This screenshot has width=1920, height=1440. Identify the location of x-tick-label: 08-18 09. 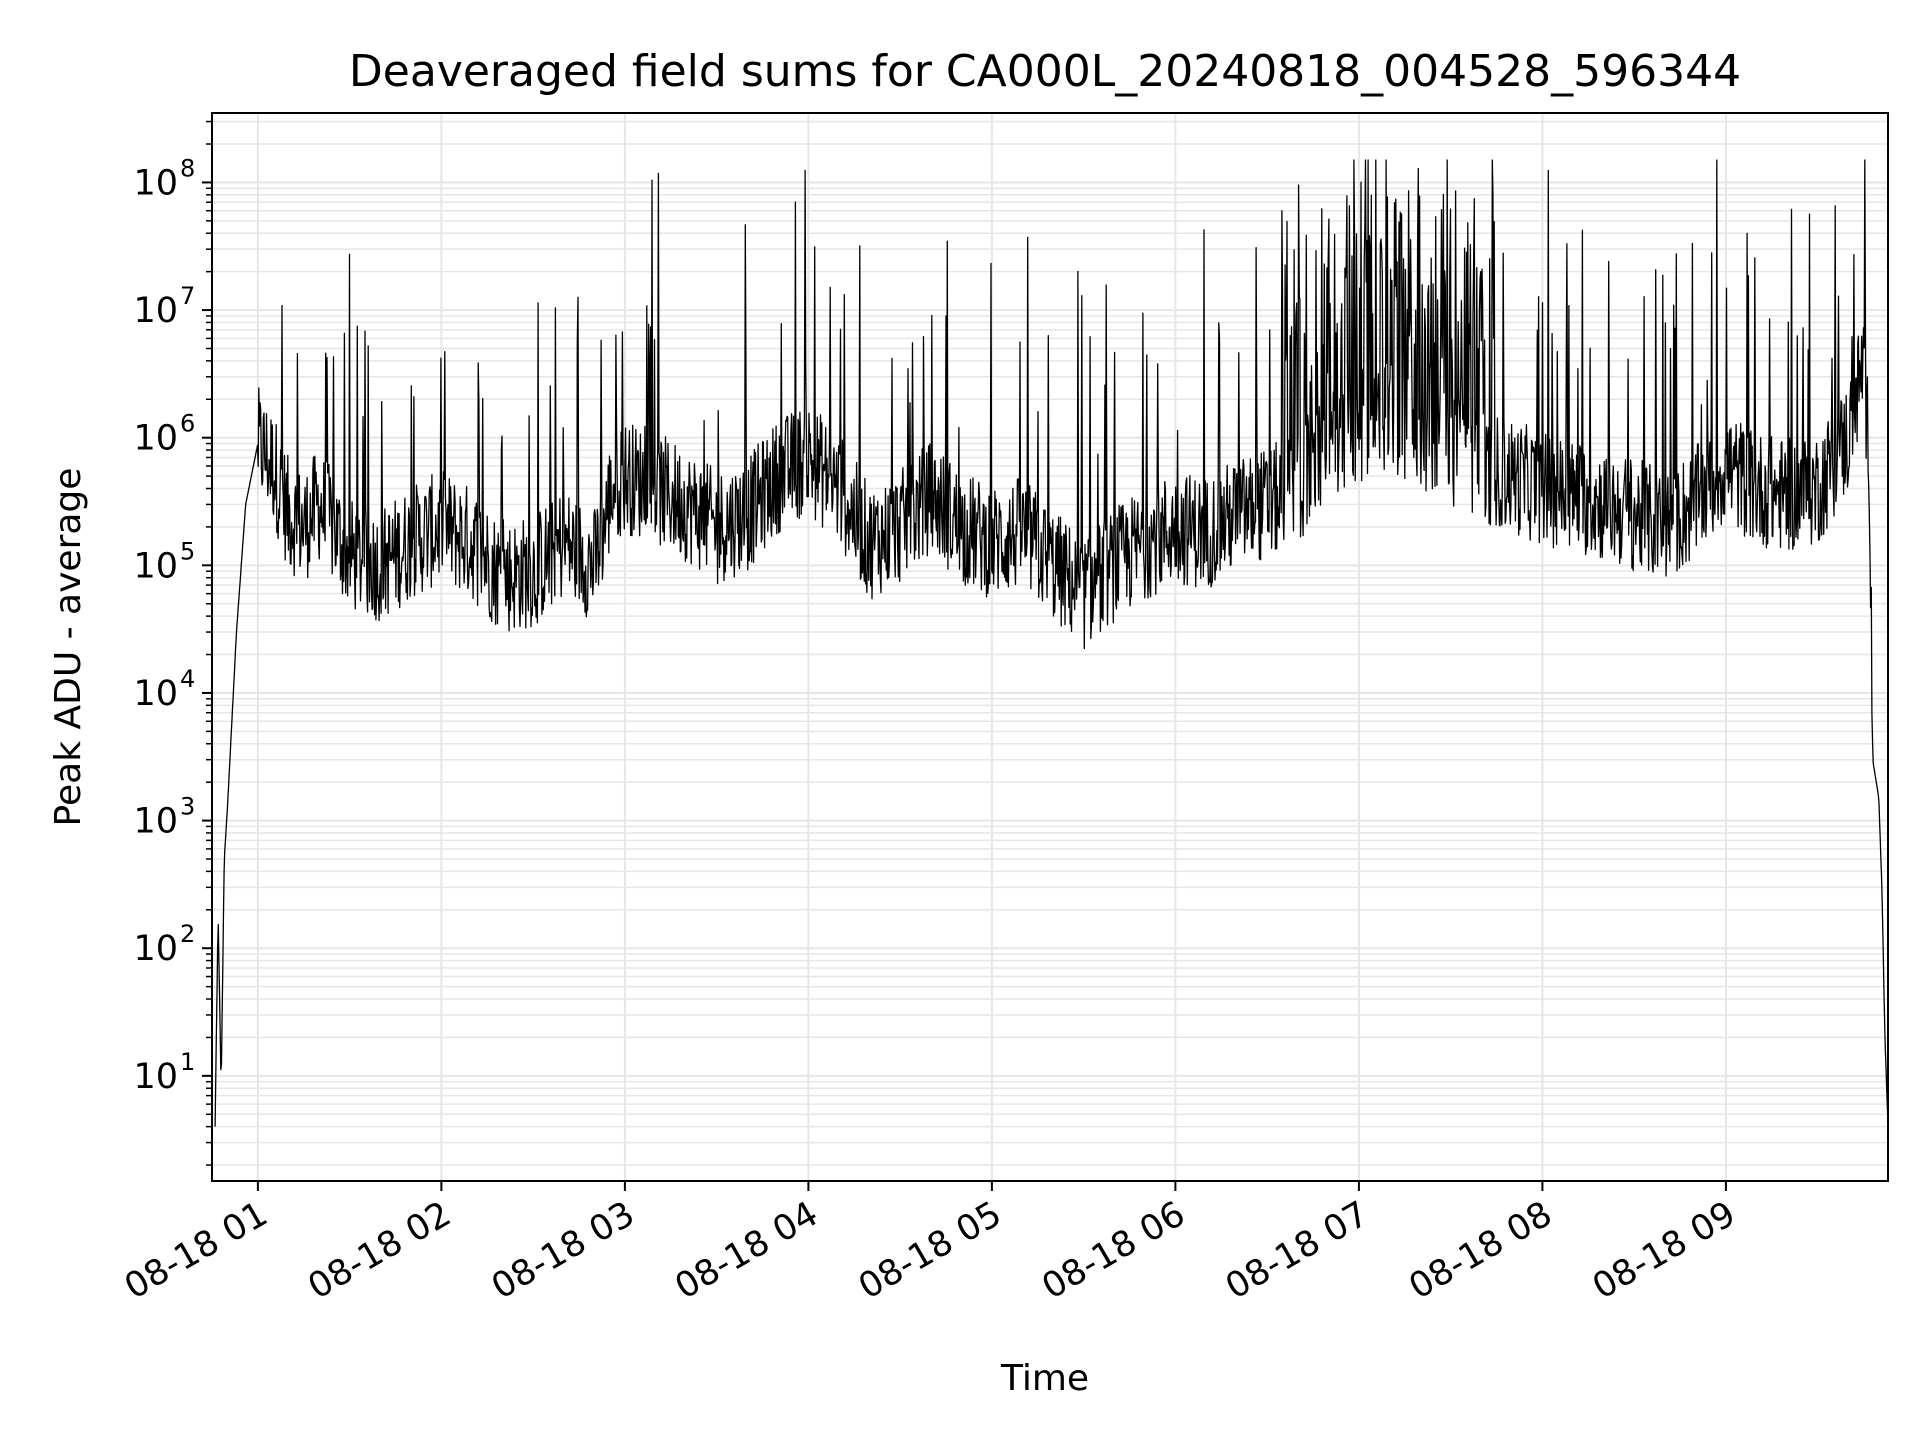
(1664, 1250).